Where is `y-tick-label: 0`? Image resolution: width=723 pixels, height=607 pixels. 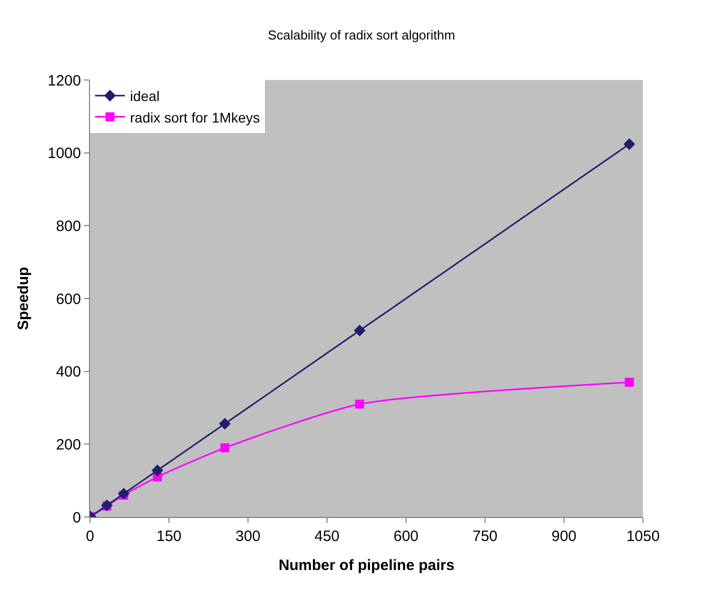
y-tick-label: 0 is located at coordinates (76, 517).